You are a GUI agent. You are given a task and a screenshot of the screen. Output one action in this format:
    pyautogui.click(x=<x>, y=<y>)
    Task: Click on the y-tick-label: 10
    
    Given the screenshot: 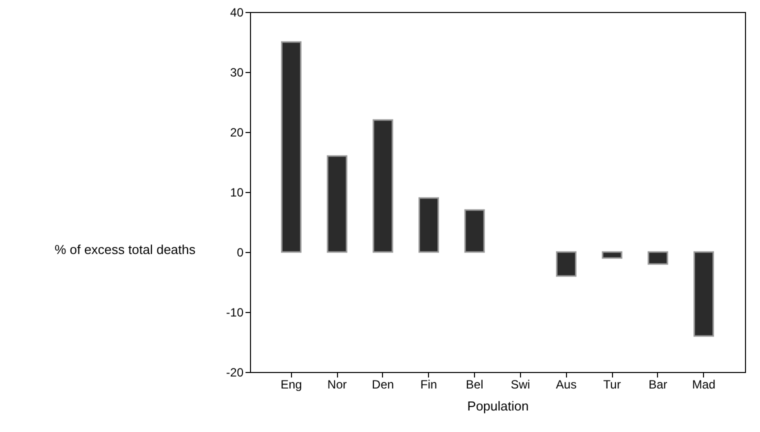 What is the action you would take?
    pyautogui.click(x=237, y=193)
    